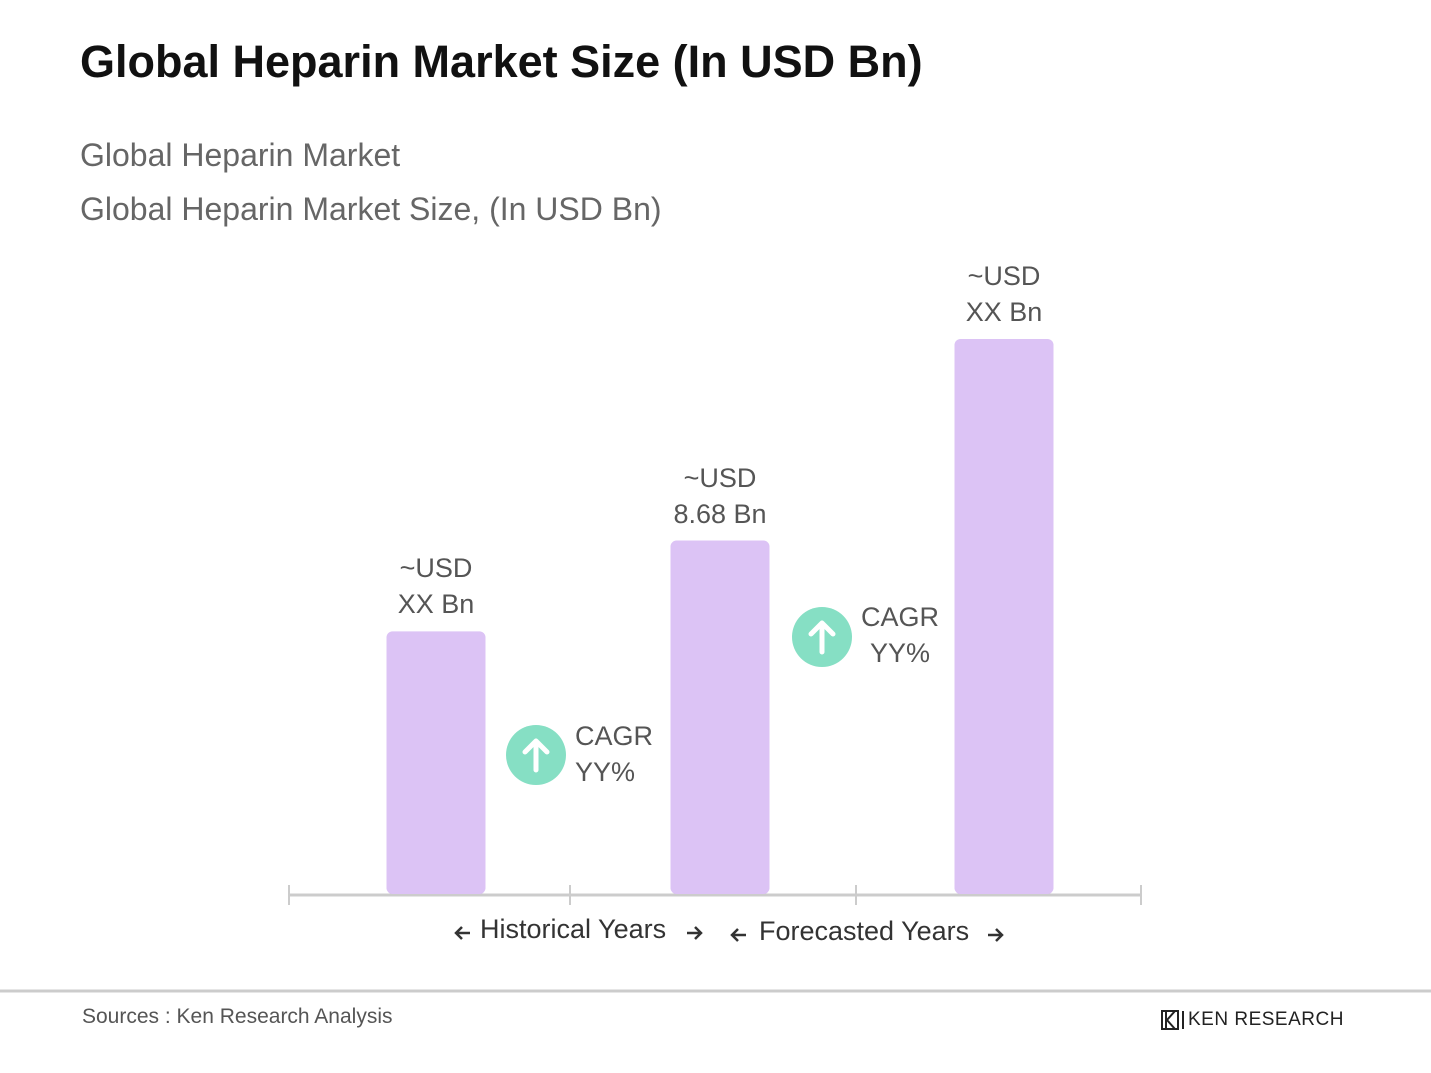 The height and width of the screenshot is (1073, 1431). I want to click on value-label: ~USD 8.68 Bn, so click(720, 495).